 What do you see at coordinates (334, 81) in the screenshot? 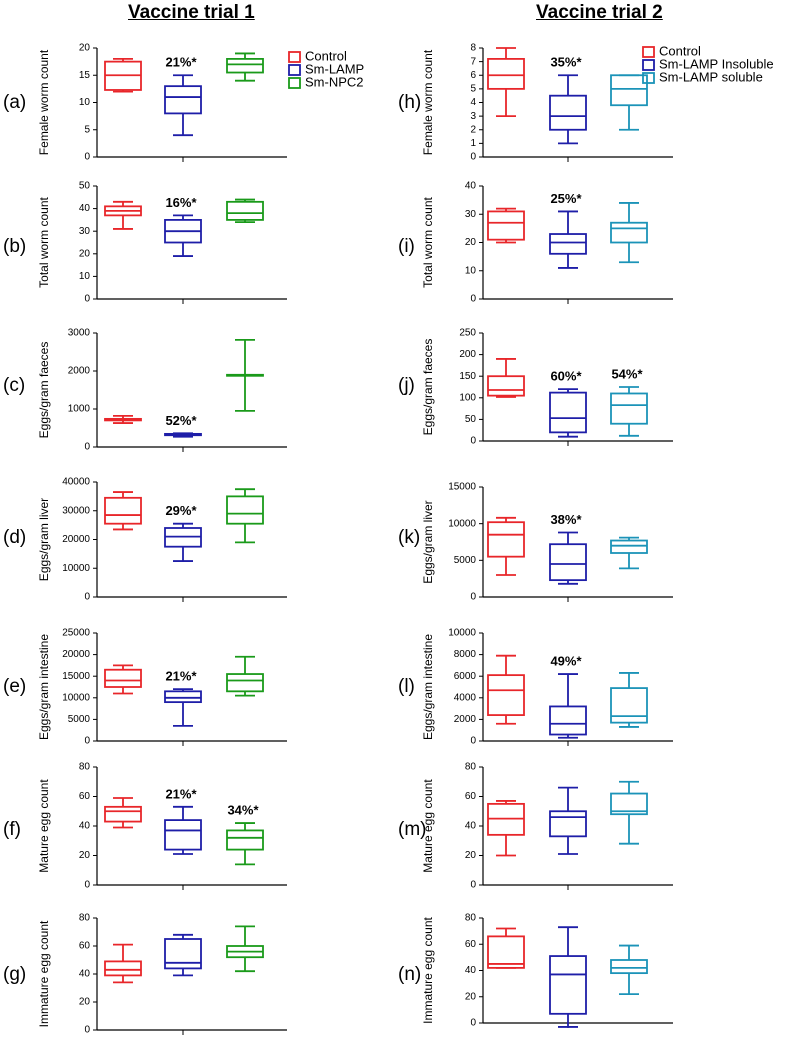
I see `legend-label: Sm-NPC2` at bounding box center [334, 81].